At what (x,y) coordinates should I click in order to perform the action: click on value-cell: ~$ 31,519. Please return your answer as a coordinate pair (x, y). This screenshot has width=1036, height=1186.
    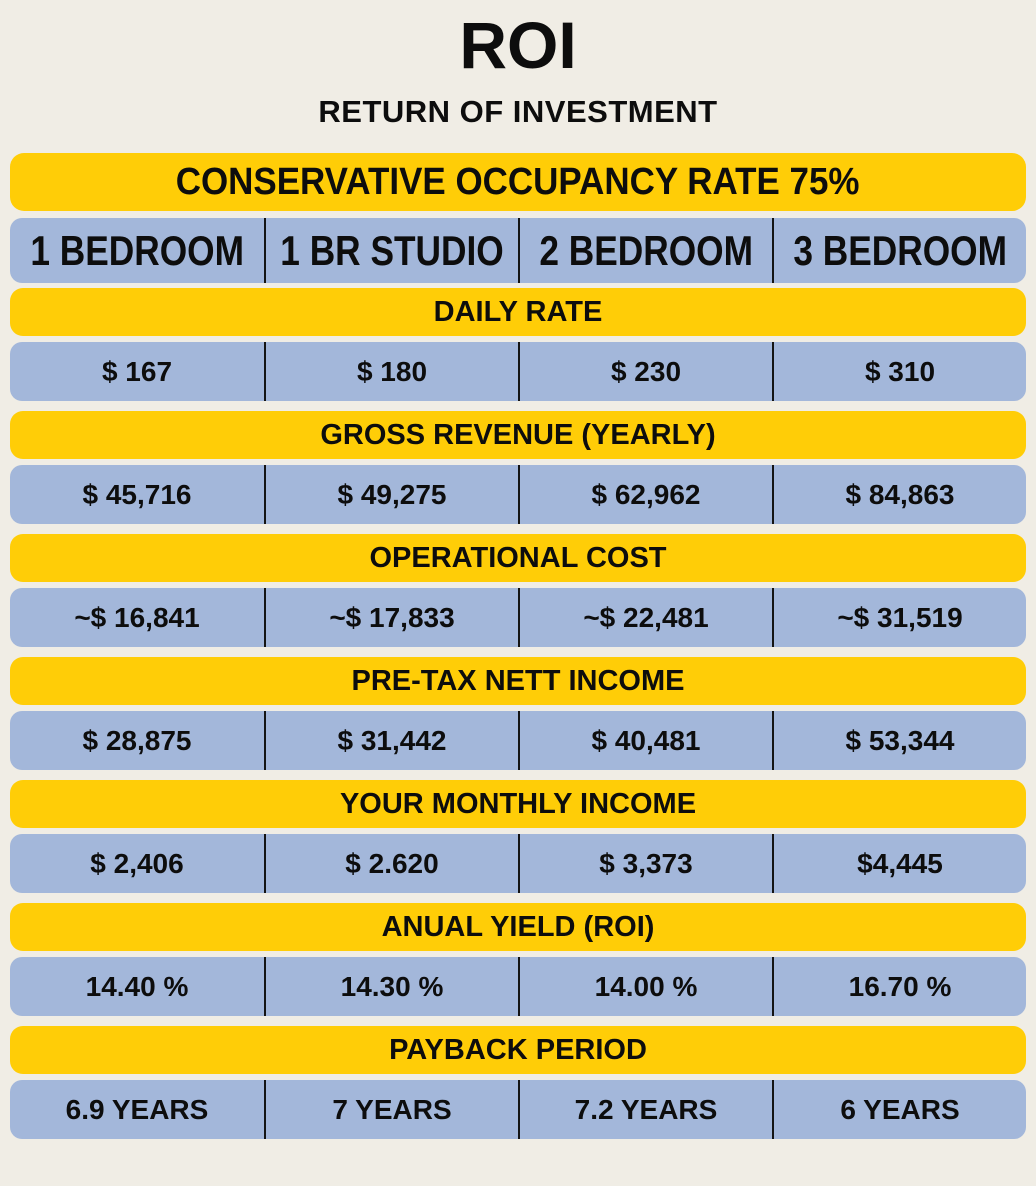
    Looking at the image, I should click on (899, 617).